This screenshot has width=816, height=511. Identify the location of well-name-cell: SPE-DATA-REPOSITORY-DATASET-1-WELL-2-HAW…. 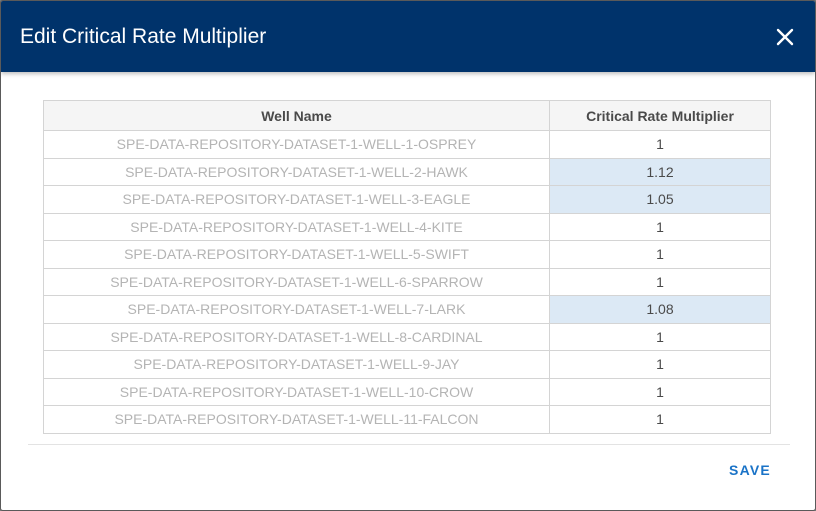
(296, 171).